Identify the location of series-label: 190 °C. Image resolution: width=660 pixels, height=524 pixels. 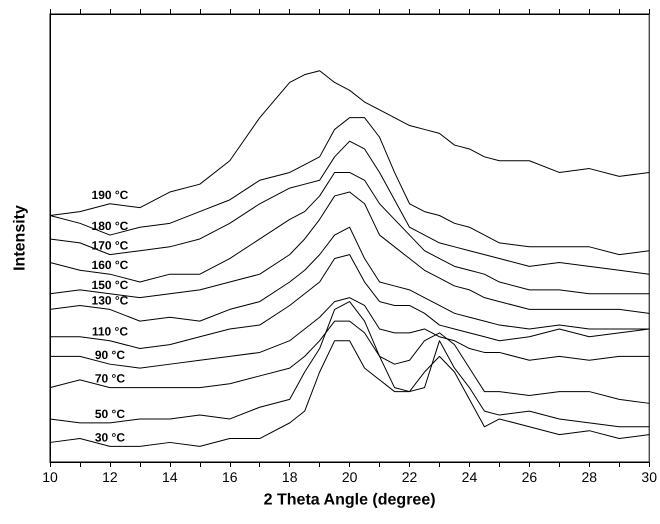
(110, 195).